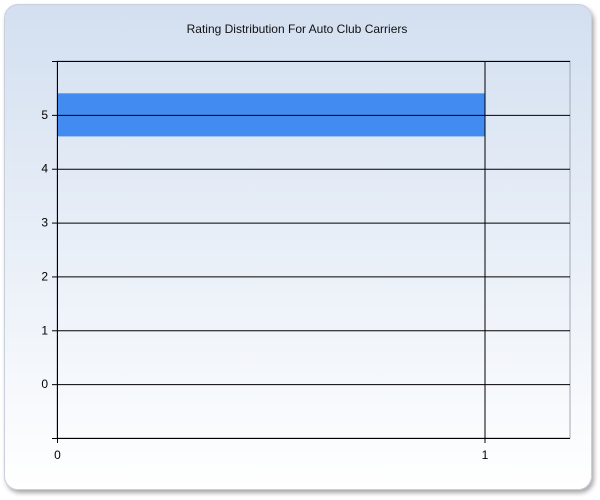 This screenshot has width=600, height=500. What do you see at coordinates (44, 384) in the screenshot?
I see `y-tick-label: 0` at bounding box center [44, 384].